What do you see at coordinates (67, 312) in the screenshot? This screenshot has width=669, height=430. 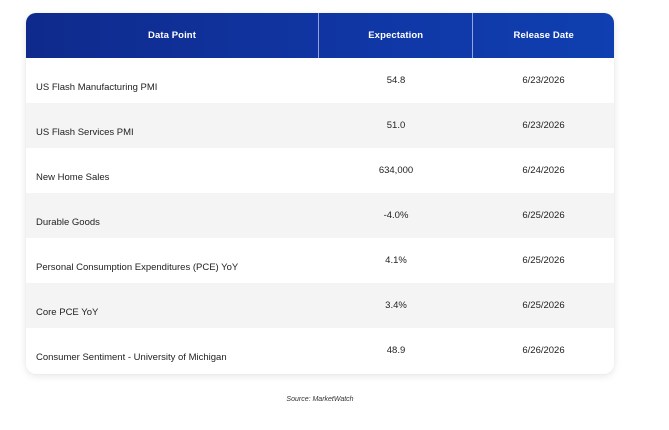 I see `data-point-cell: Core PCE YoY` at bounding box center [67, 312].